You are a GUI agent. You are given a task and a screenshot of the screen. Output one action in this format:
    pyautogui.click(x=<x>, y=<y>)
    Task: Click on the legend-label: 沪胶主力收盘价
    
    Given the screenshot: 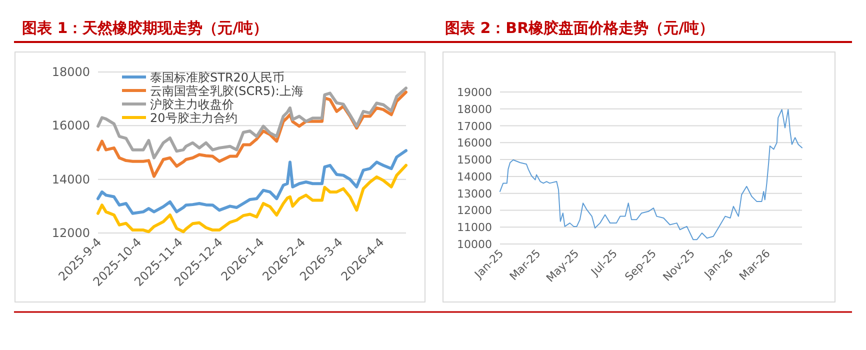 What is the action you would take?
    pyautogui.click(x=192, y=105)
    